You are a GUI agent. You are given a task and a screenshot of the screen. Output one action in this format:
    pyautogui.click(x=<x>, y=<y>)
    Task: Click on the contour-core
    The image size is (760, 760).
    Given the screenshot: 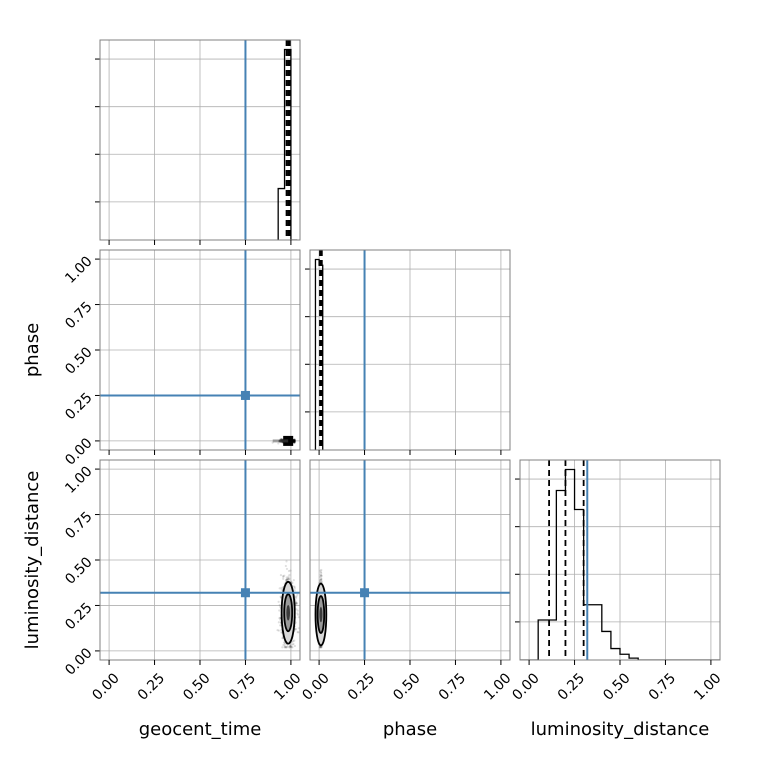 What is the action you would take?
    pyautogui.click(x=288, y=613)
    